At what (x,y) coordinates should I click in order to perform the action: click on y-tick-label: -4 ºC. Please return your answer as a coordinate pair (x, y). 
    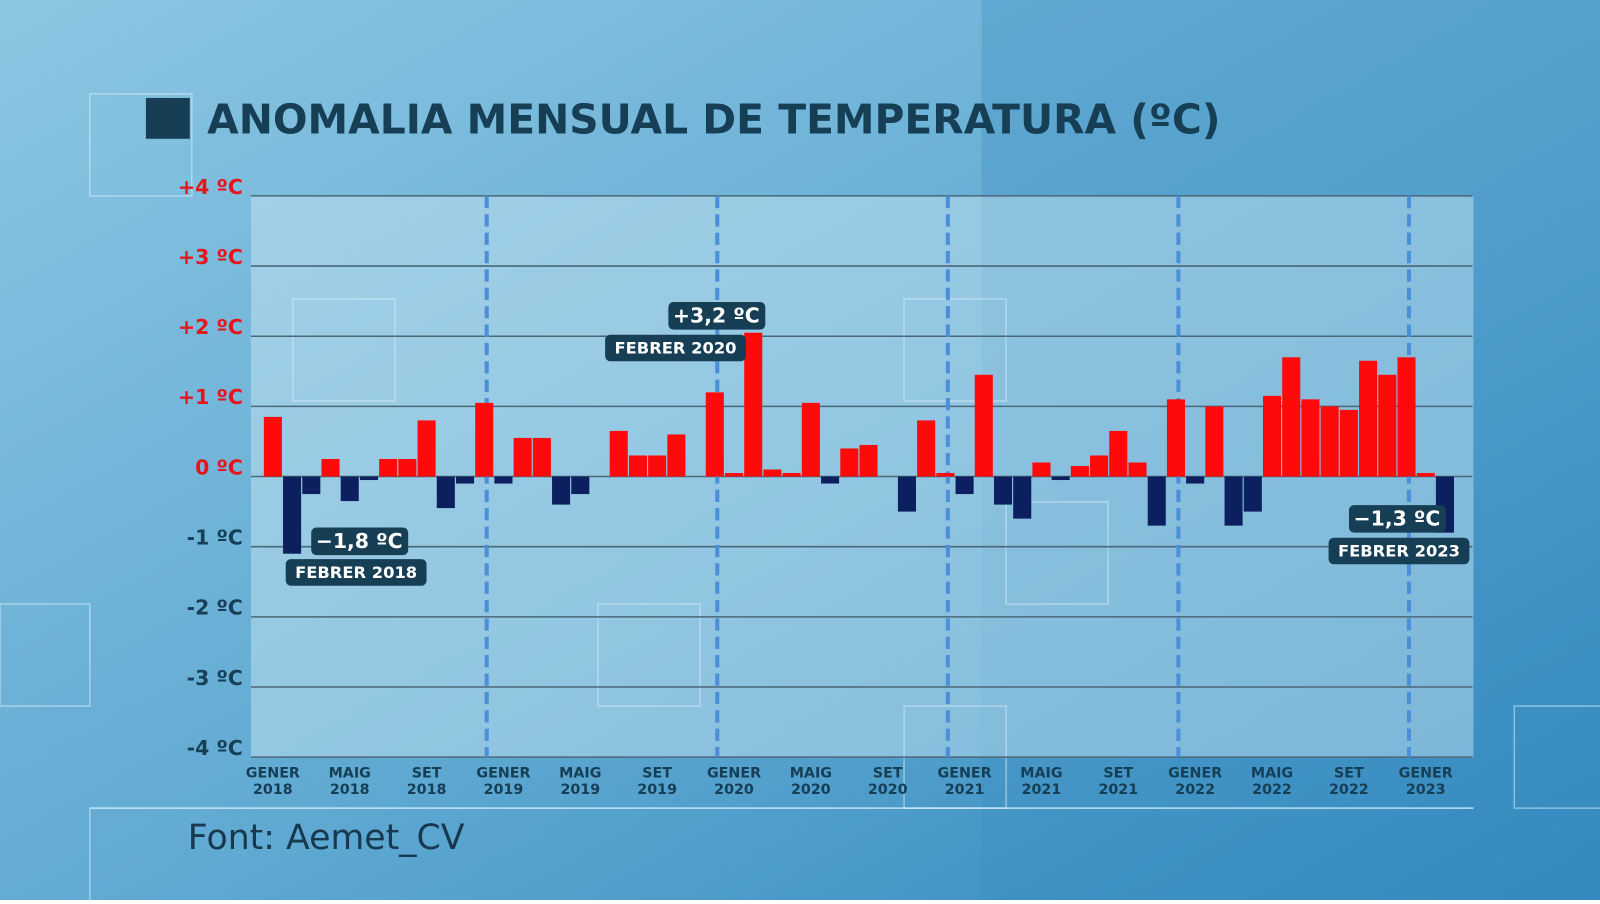
    Looking at the image, I should click on (215, 748).